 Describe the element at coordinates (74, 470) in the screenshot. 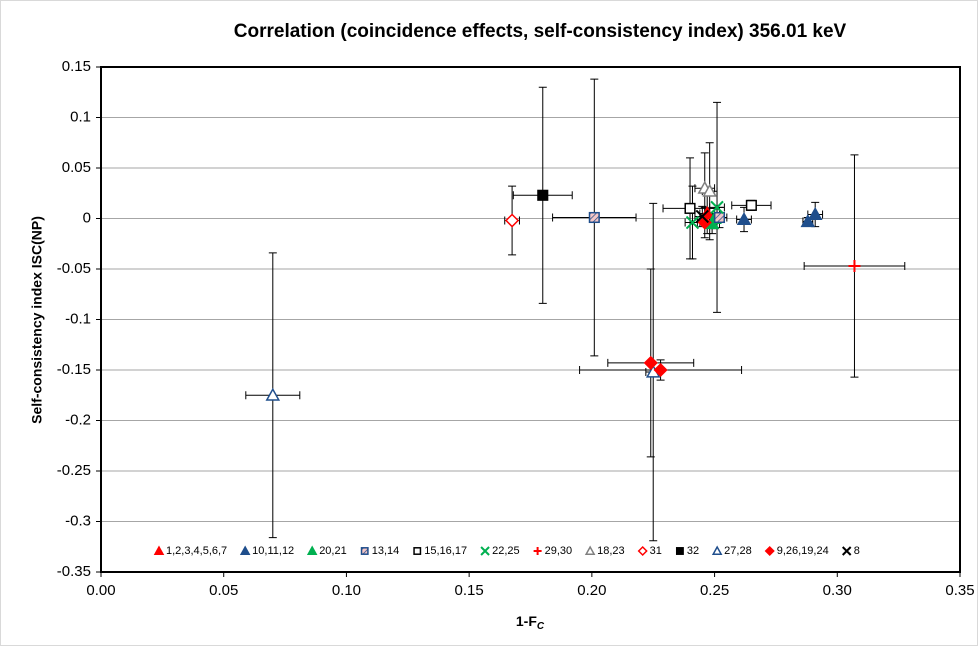

I see `y-tick-label: -0.25` at that location.